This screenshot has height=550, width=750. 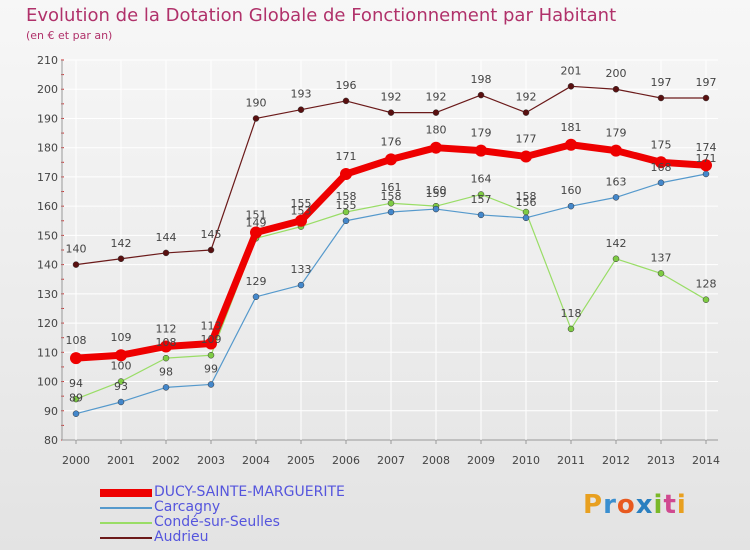 What do you see at coordinates (166, 328) in the screenshot?
I see `data-label: 112` at bounding box center [166, 328].